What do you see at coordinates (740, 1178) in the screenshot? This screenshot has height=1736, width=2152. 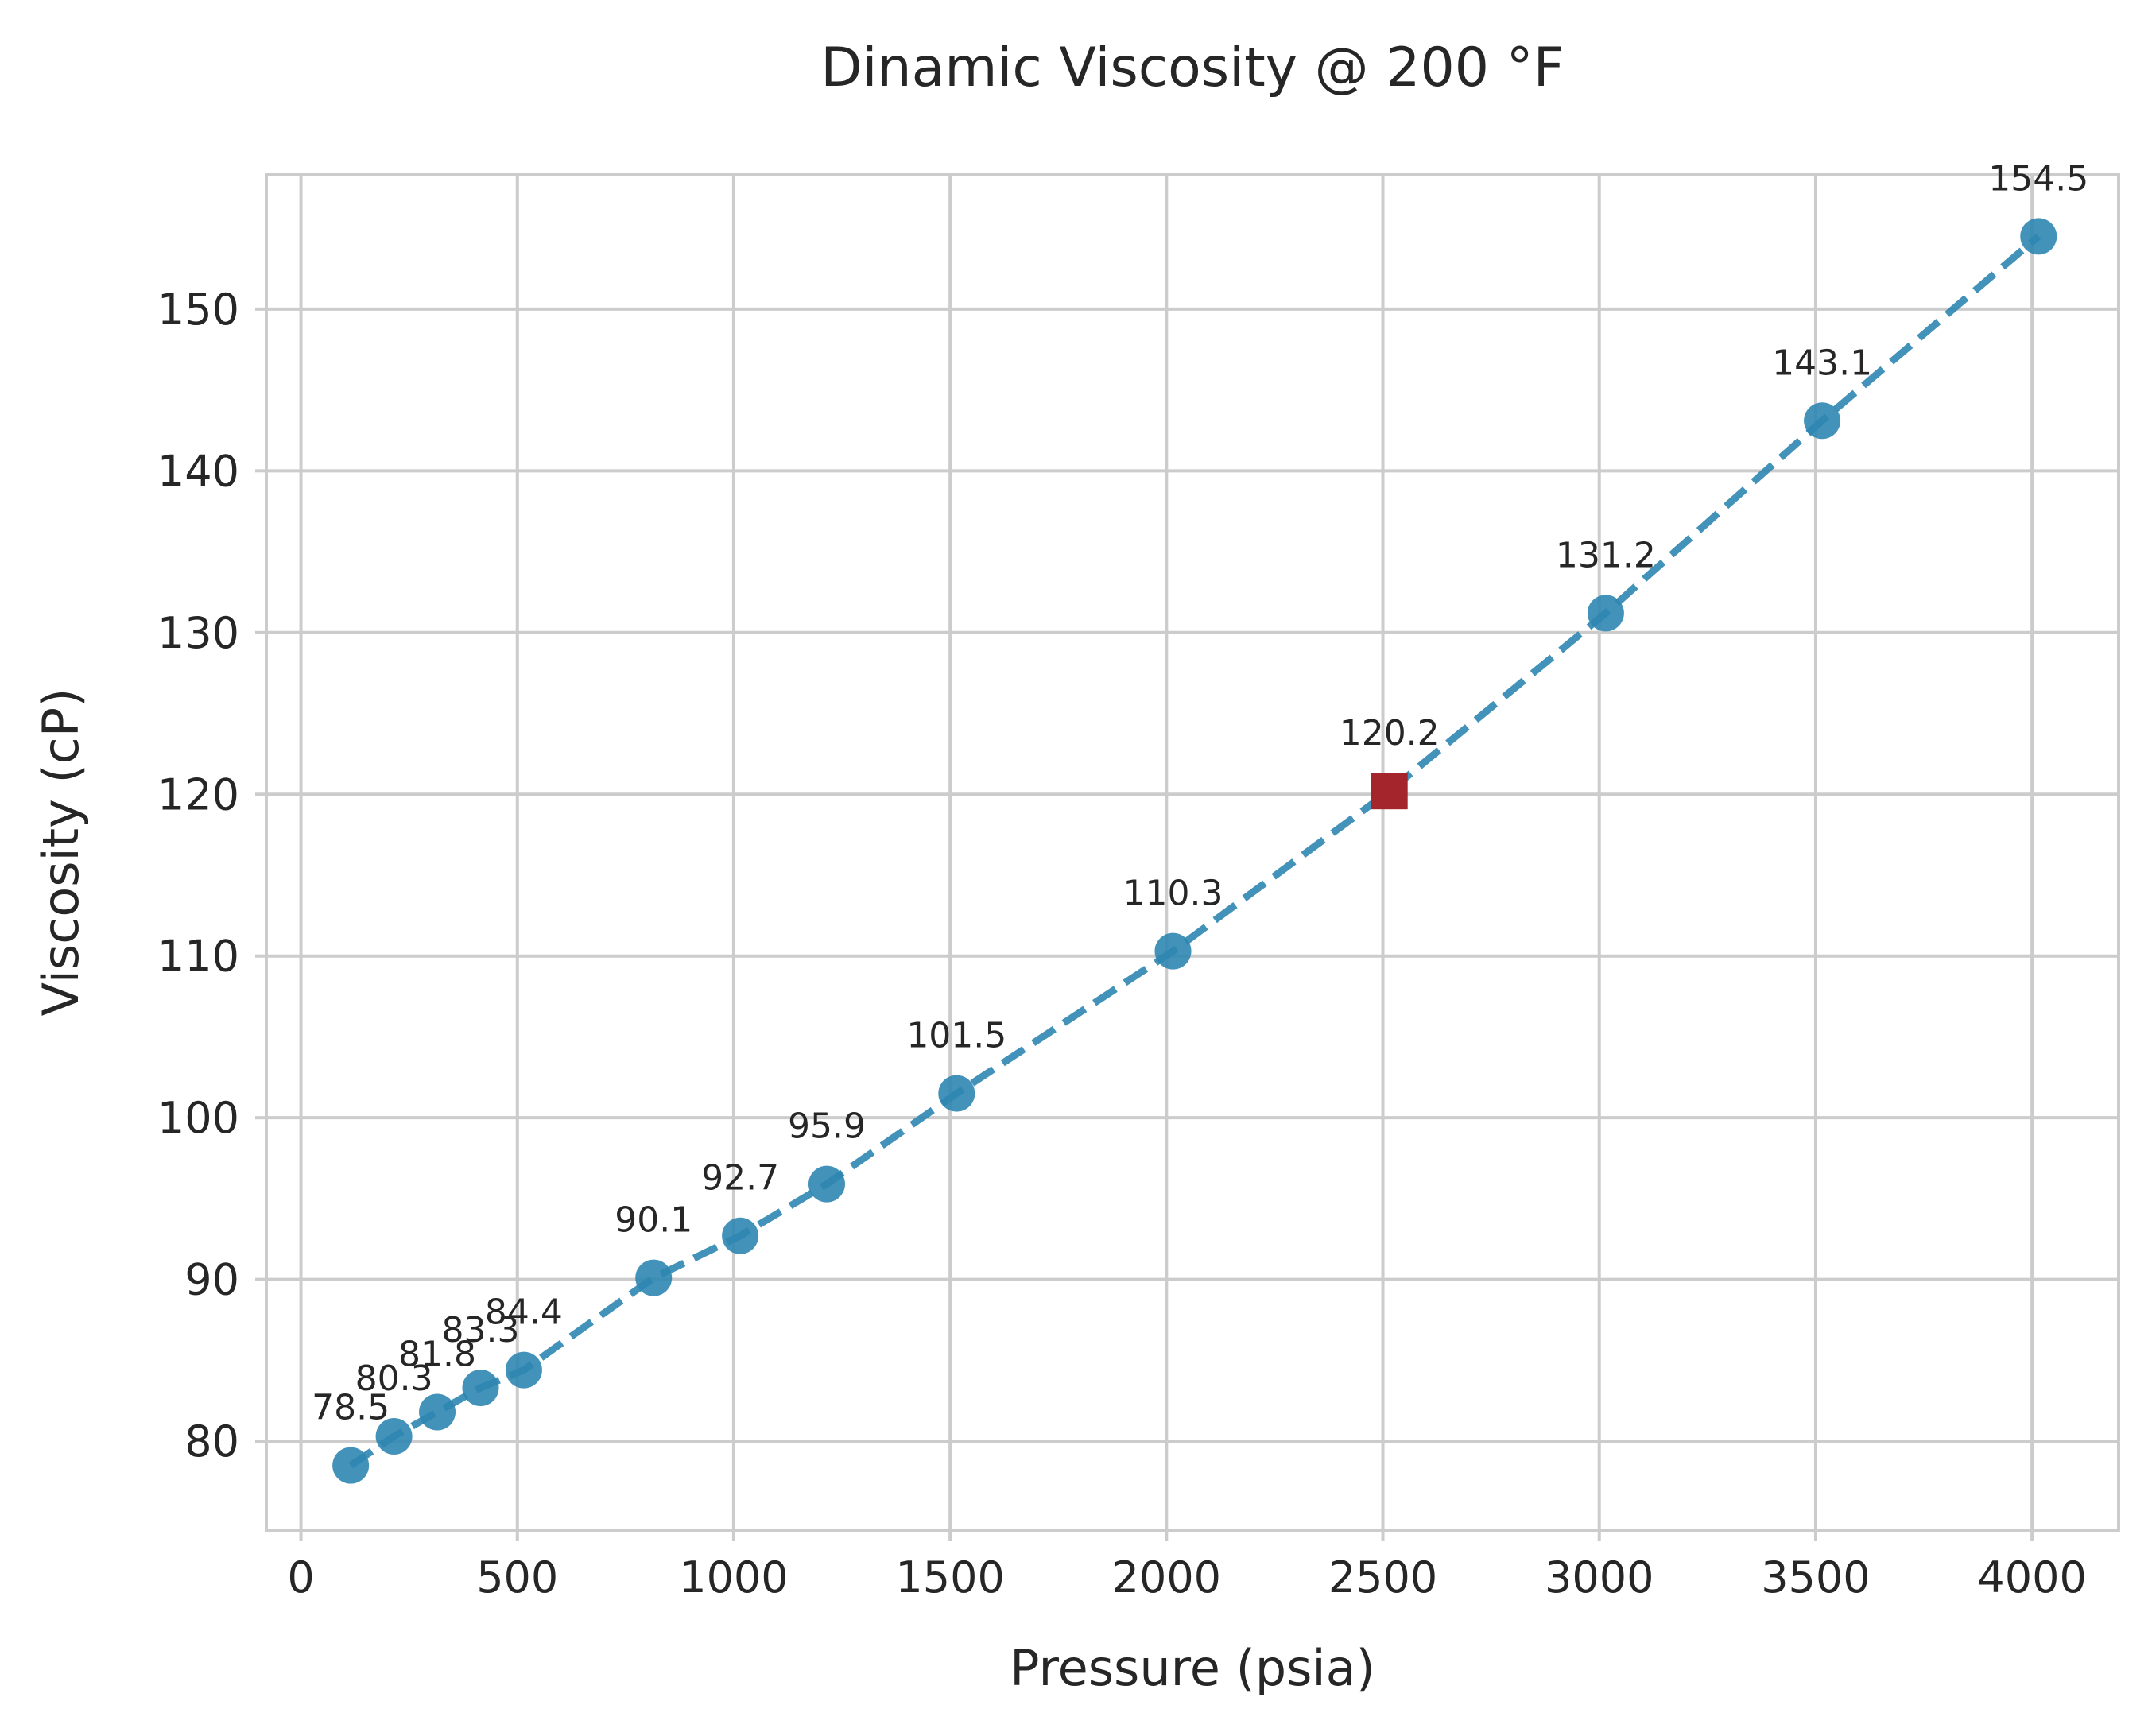 I see `data-label: 92.7` at bounding box center [740, 1178].